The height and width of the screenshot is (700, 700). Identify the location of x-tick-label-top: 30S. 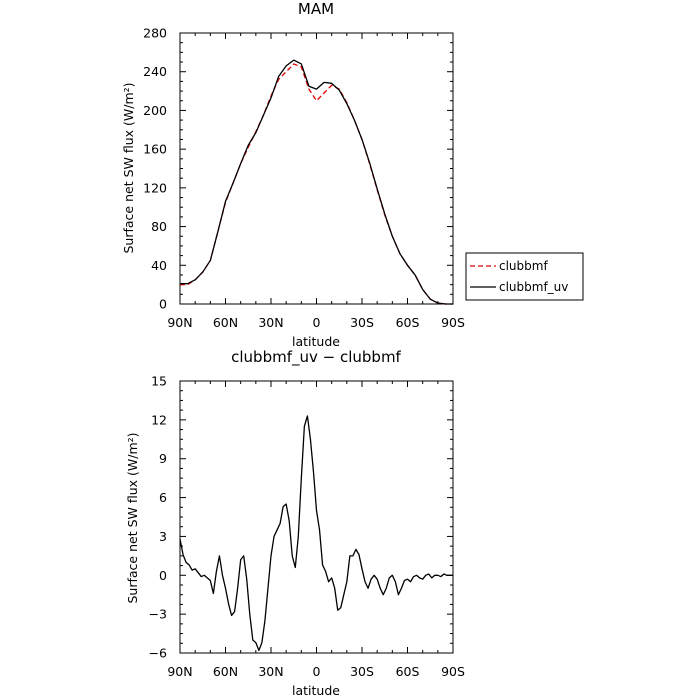
(362, 322).